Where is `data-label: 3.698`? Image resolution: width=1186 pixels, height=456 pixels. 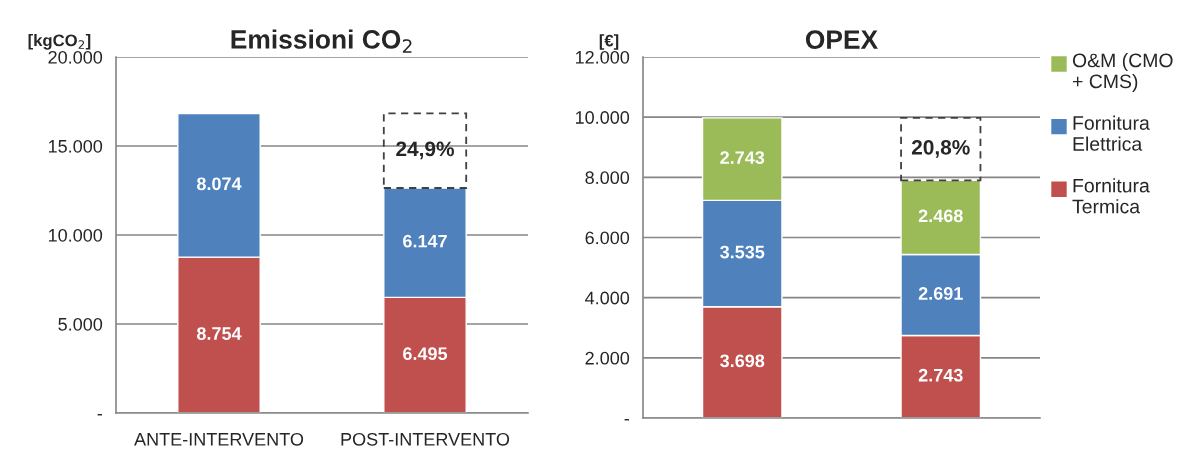 data-label: 3.698 is located at coordinates (742, 361).